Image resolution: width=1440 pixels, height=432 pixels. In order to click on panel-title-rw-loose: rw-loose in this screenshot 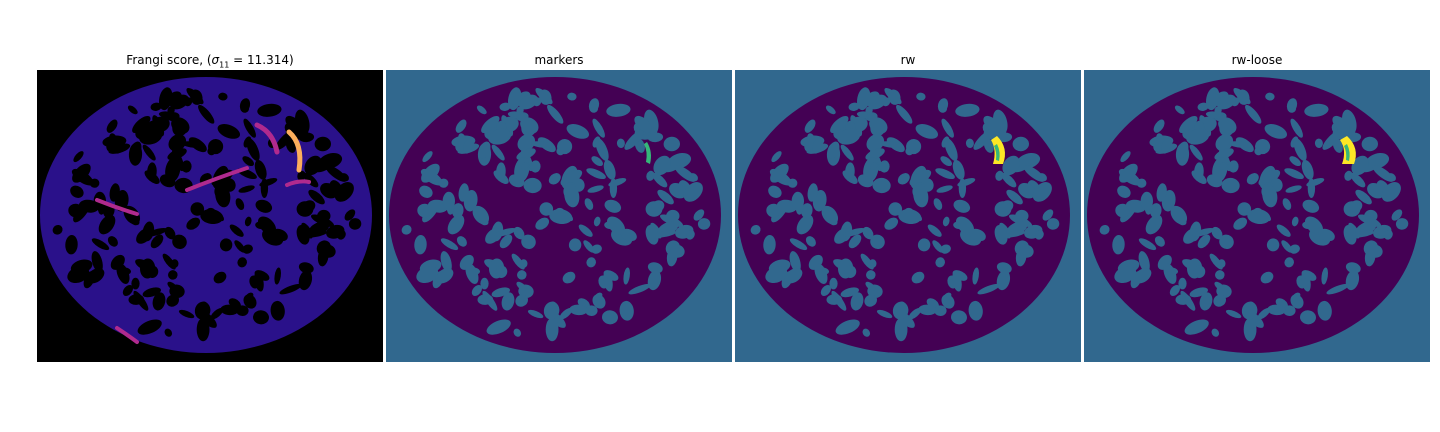, I will do `click(1257, 60)`.